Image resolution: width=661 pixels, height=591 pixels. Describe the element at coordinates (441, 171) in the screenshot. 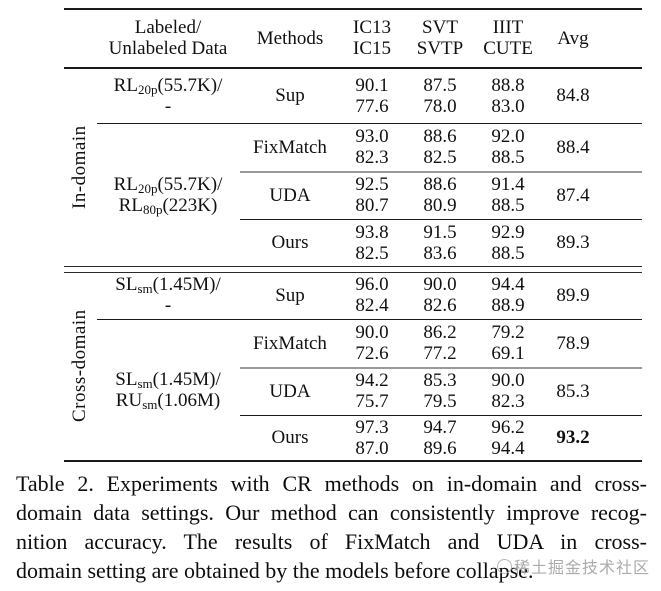

I see `in-domain-fixmatch-rule` at that location.